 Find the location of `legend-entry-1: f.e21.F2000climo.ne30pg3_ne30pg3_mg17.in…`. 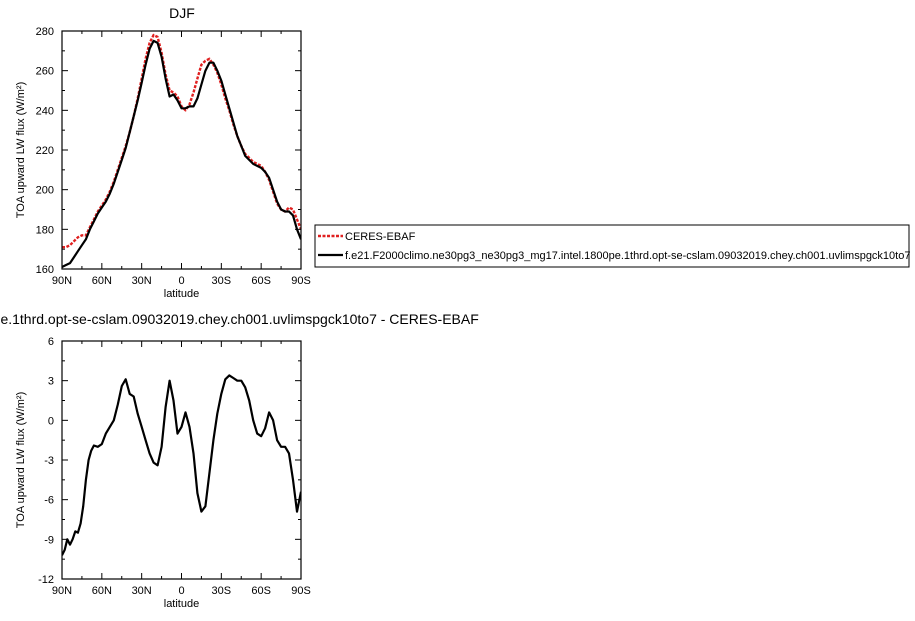

legend-entry-1: f.e21.F2000climo.ne30pg3_ne30pg3_mg17.in… is located at coordinates (627, 256).